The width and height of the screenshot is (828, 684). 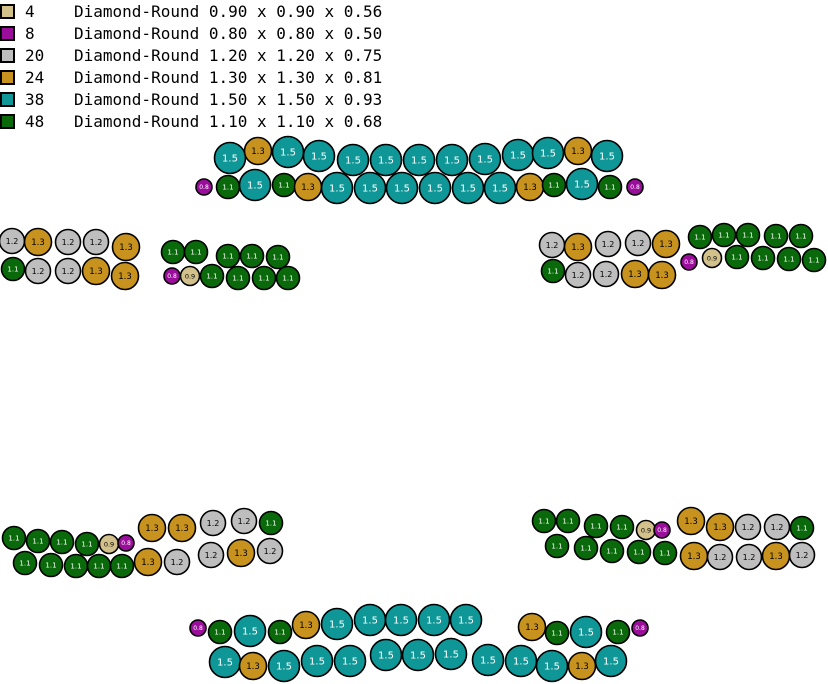 I want to click on stone-label: 0.9, so click(x=109, y=544).